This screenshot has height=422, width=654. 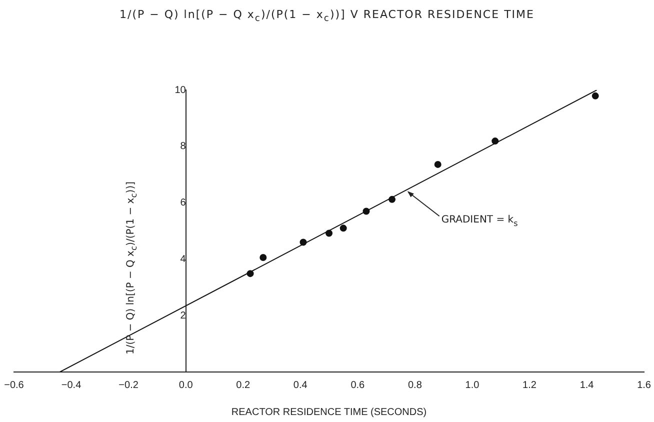 I want to click on x-tick-label: 0.0, so click(x=186, y=385).